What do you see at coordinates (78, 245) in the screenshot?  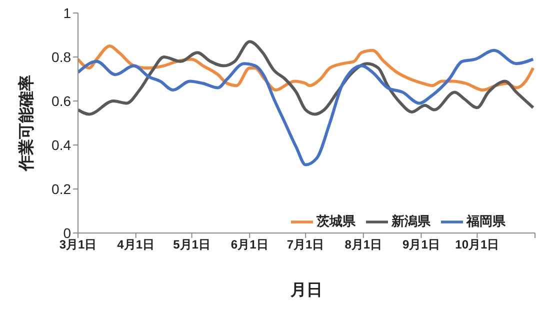 I see `x-tick-label: 3月1日` at bounding box center [78, 245].